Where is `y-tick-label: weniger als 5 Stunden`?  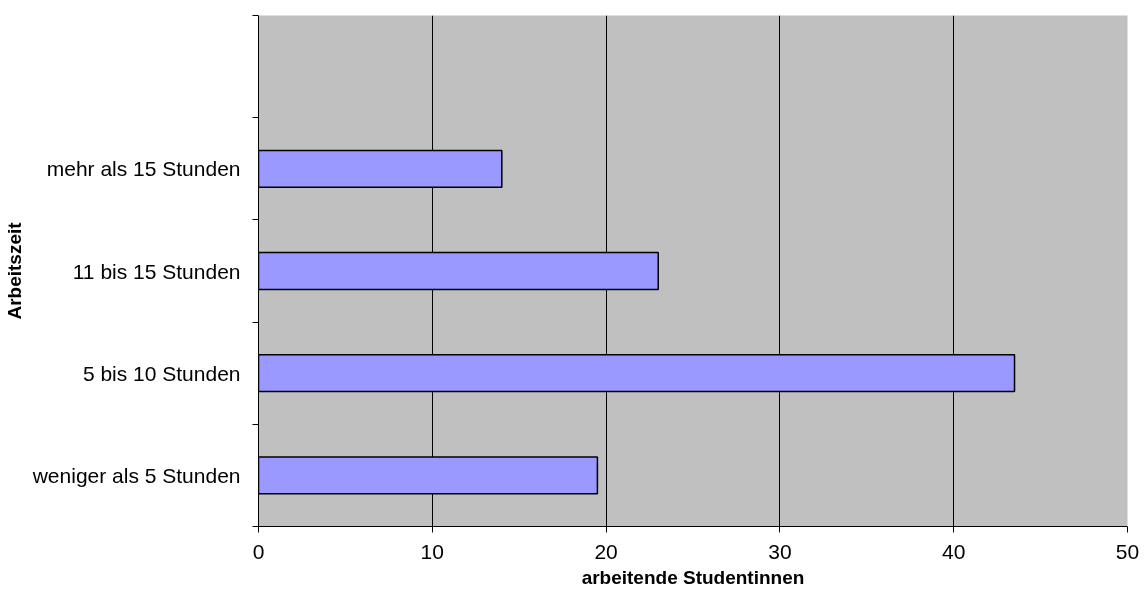
y-tick-label: weniger als 5 Stunden is located at coordinates (136, 475).